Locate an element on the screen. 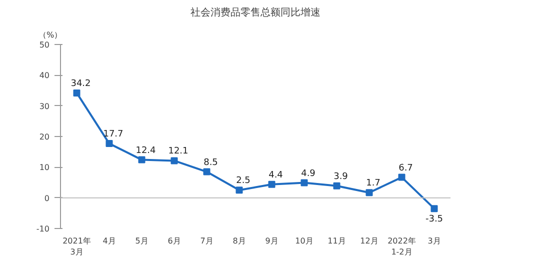 This screenshot has height=264, width=550. x-tick-label: 6月 is located at coordinates (174, 241).